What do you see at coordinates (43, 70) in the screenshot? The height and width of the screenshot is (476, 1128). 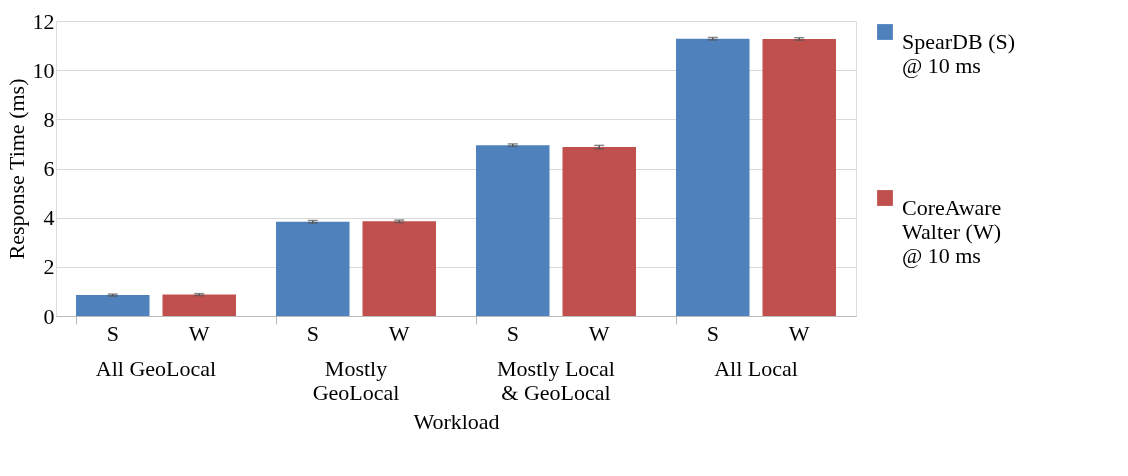 I see `y-tick-label: 10` at bounding box center [43, 70].